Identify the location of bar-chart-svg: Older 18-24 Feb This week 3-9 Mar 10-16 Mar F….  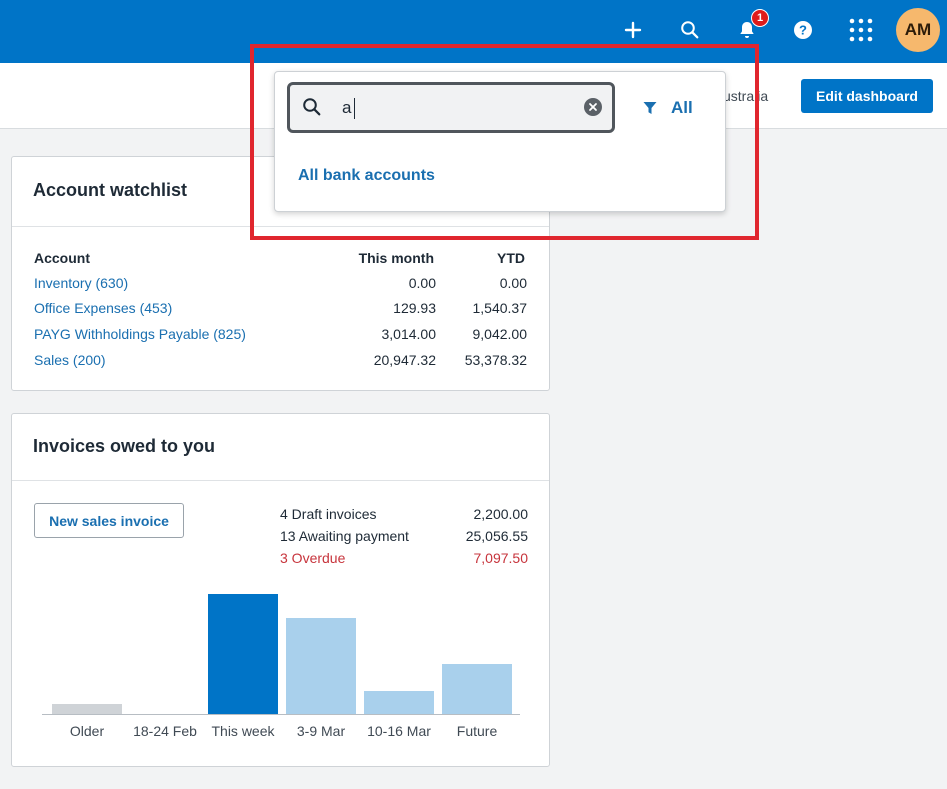
(282, 659).